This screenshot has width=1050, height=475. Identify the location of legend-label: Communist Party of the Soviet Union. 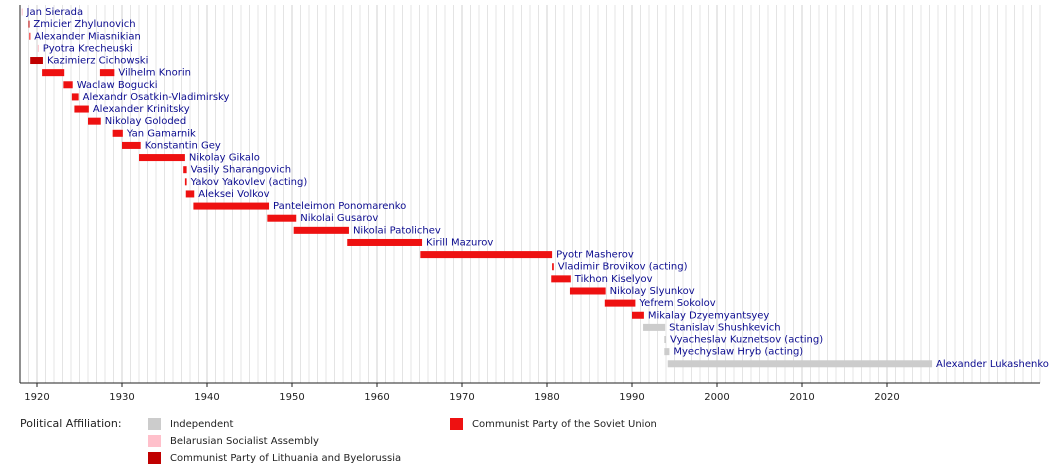
(564, 424).